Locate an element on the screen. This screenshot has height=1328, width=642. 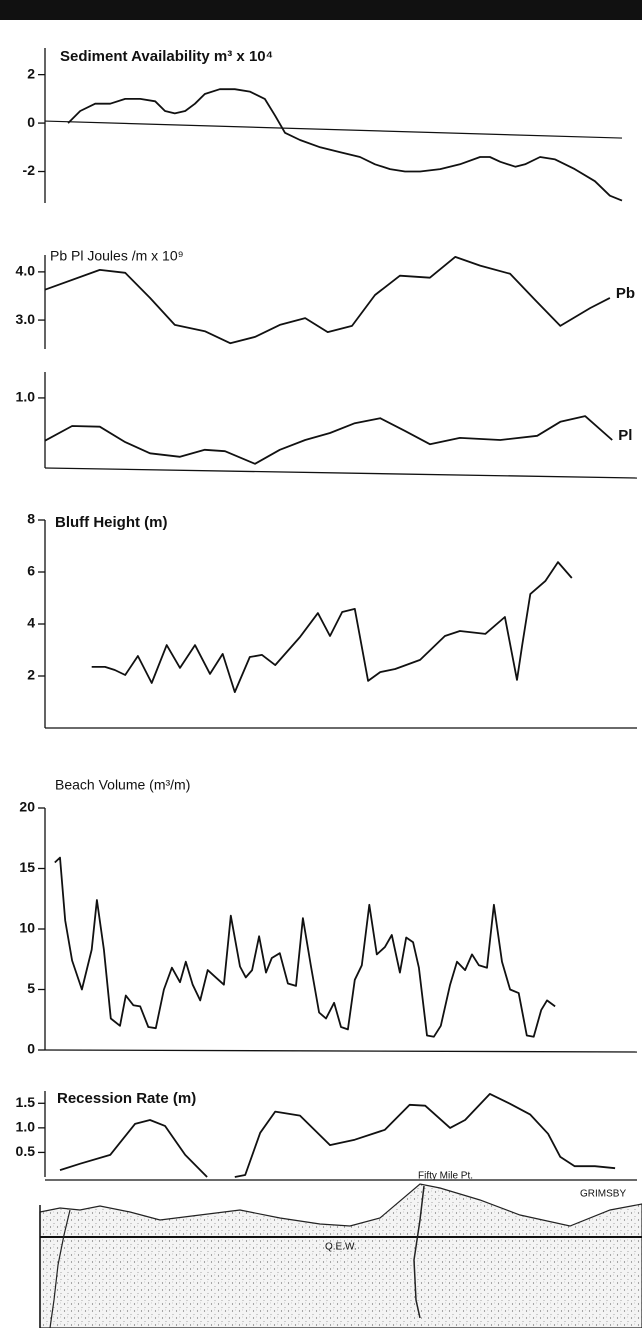
chart-title: Sediment Availability m³ x 10⁴ is located at coordinates (166, 56).